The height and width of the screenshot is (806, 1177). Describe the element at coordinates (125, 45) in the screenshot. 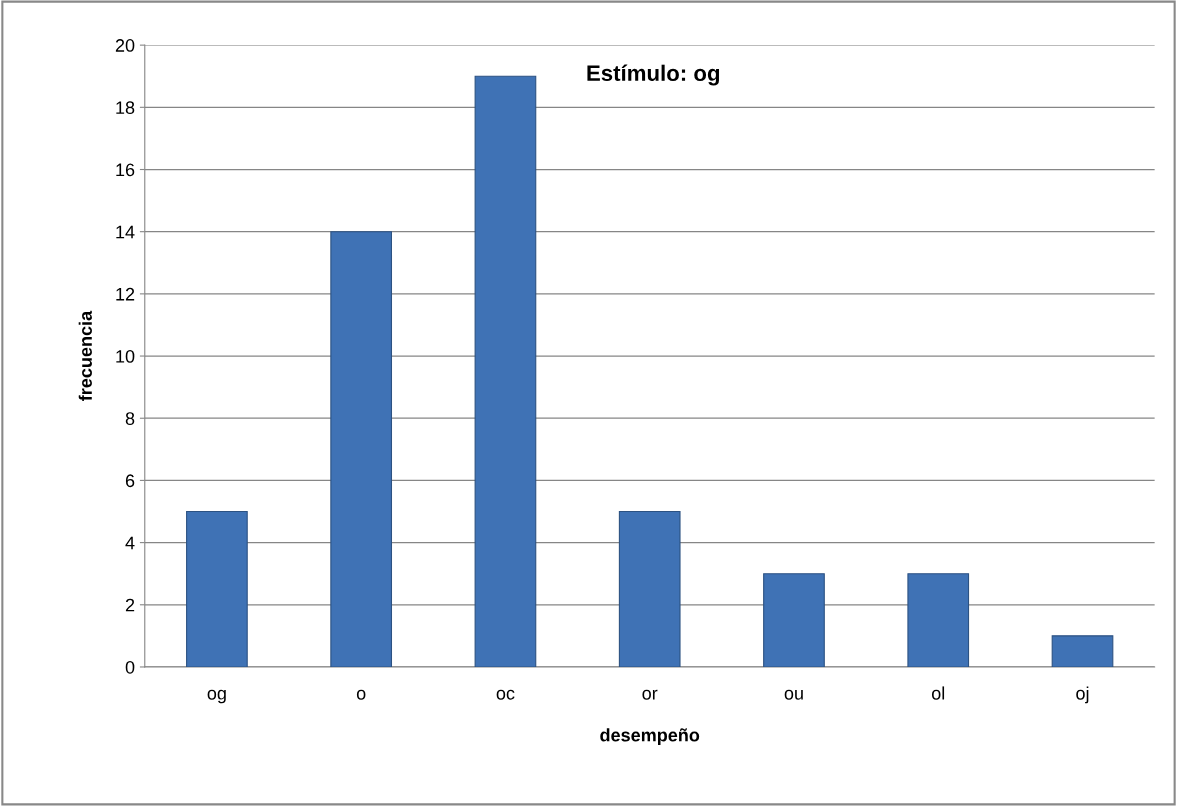

I see `y-tick-label: 20` at that location.